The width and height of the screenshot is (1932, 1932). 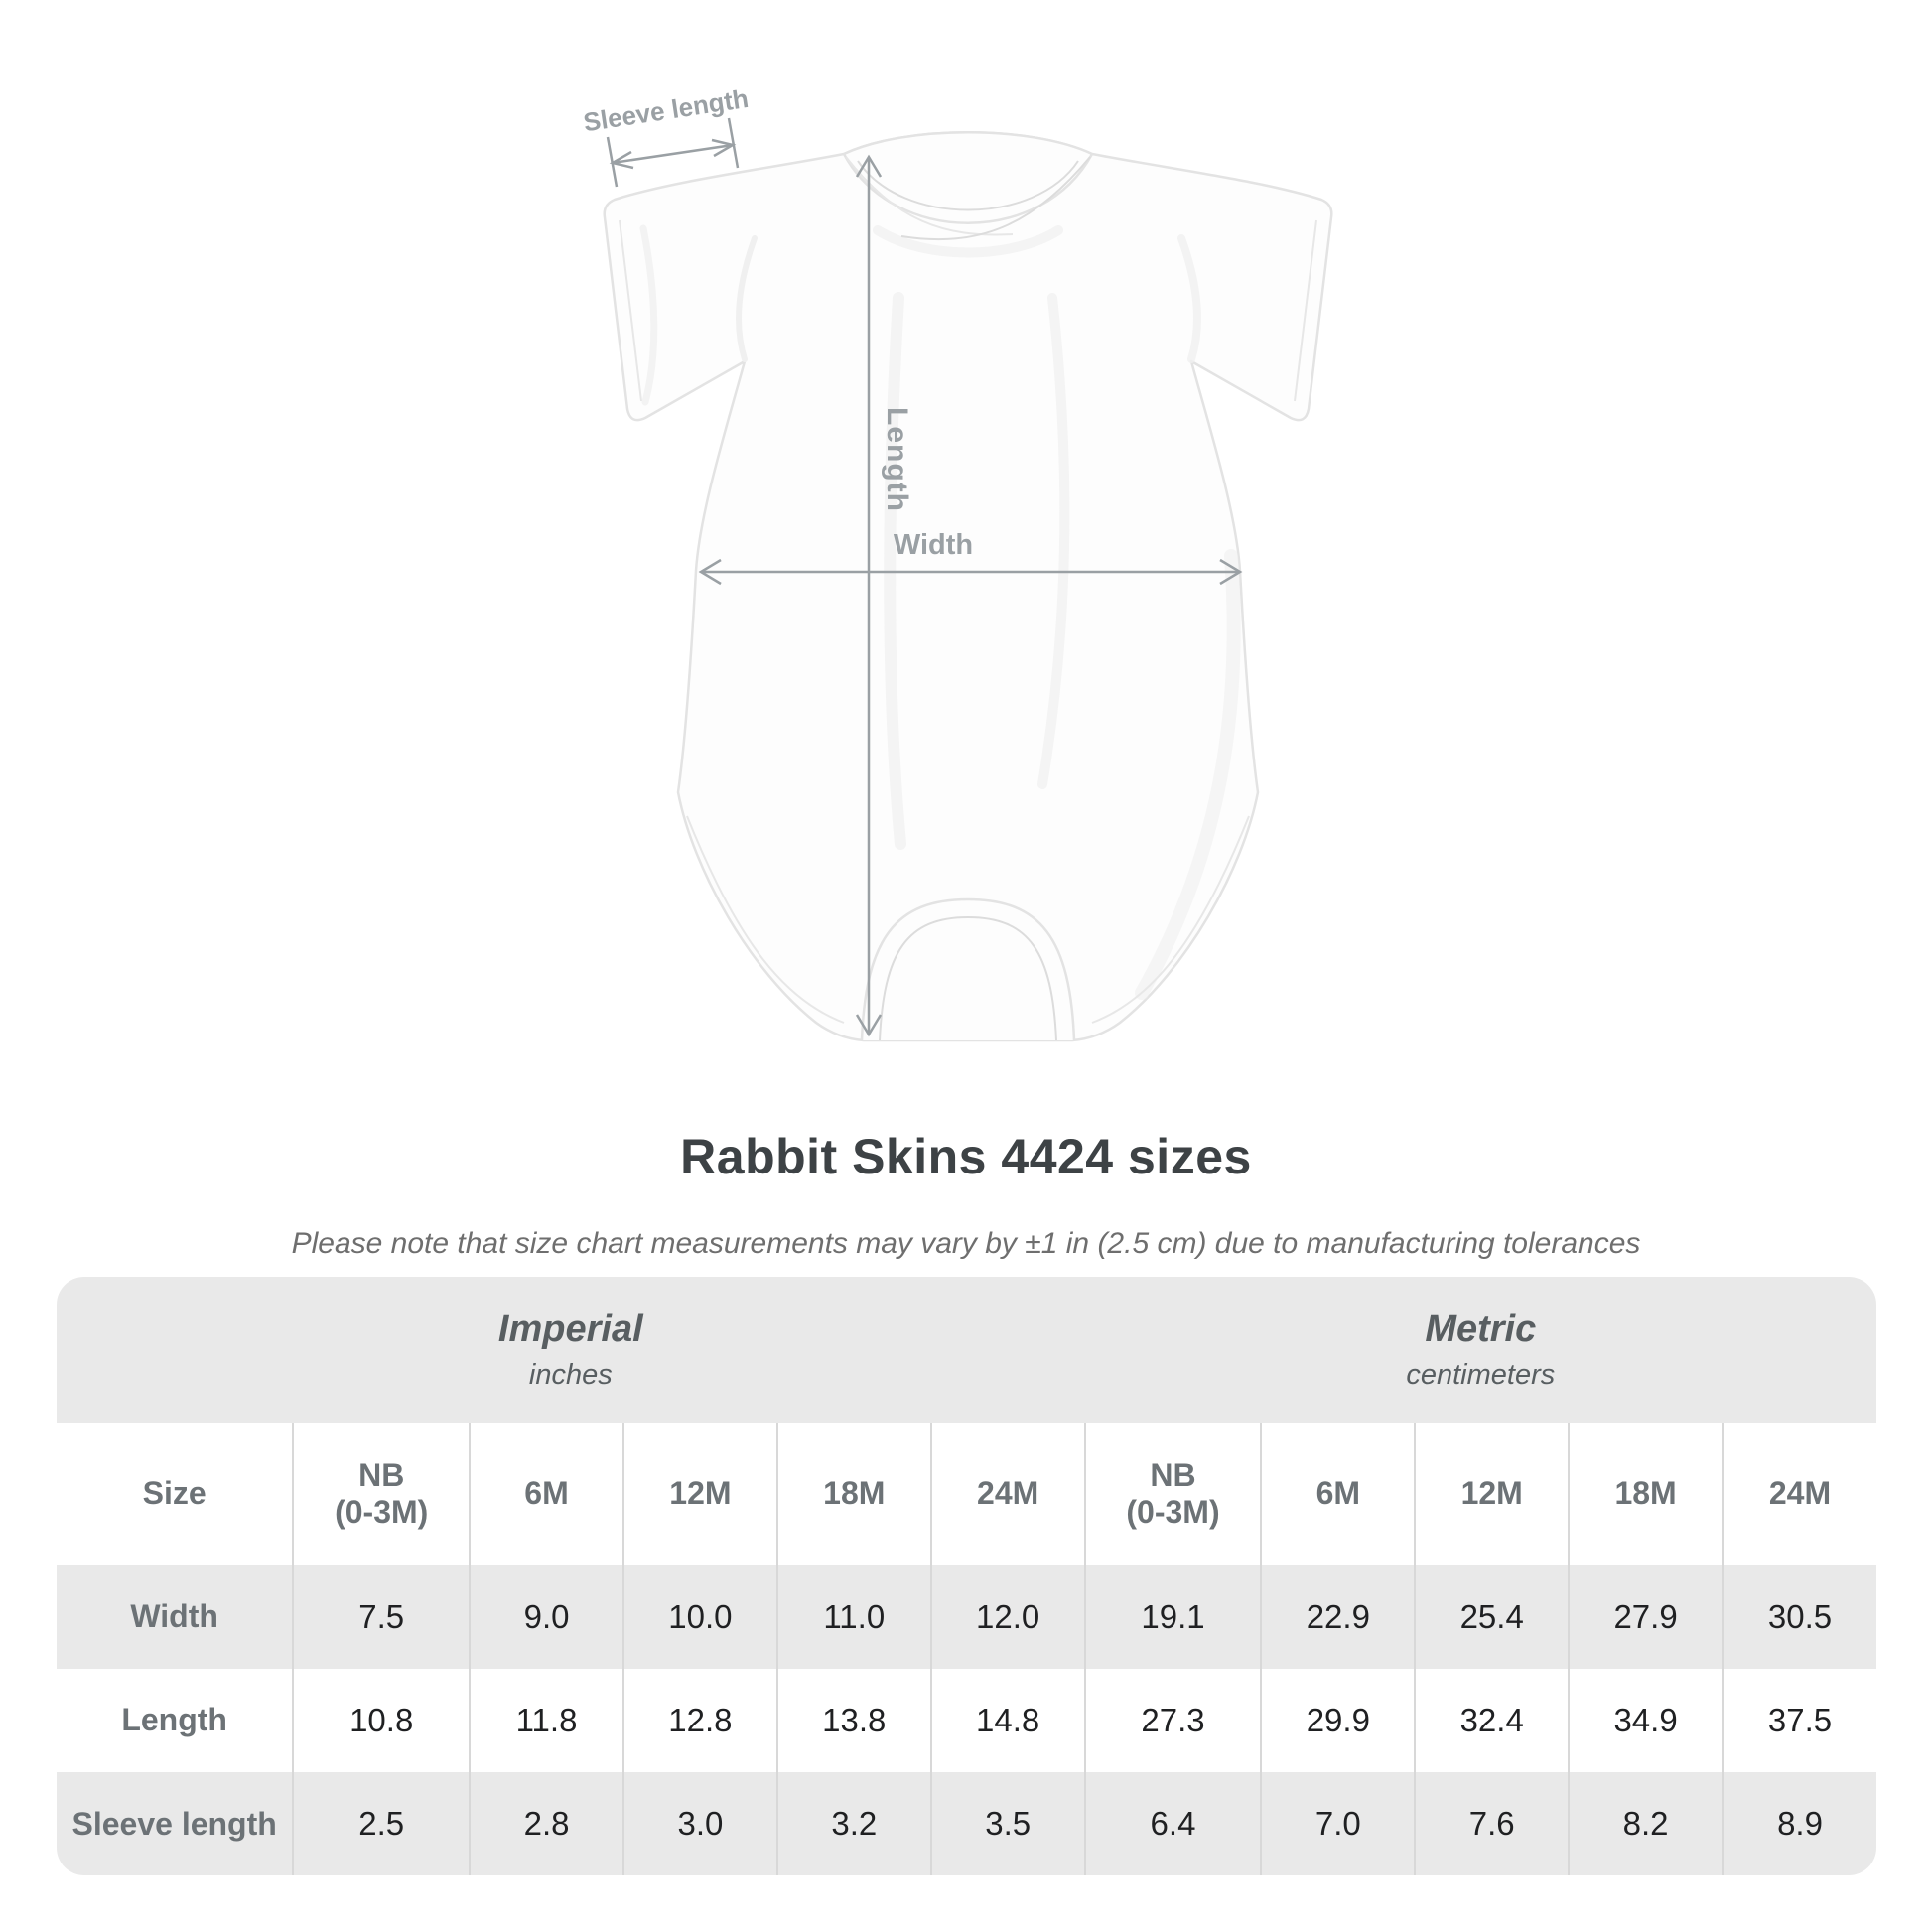 I want to click on table-cell: 11.8, so click(x=546, y=1720).